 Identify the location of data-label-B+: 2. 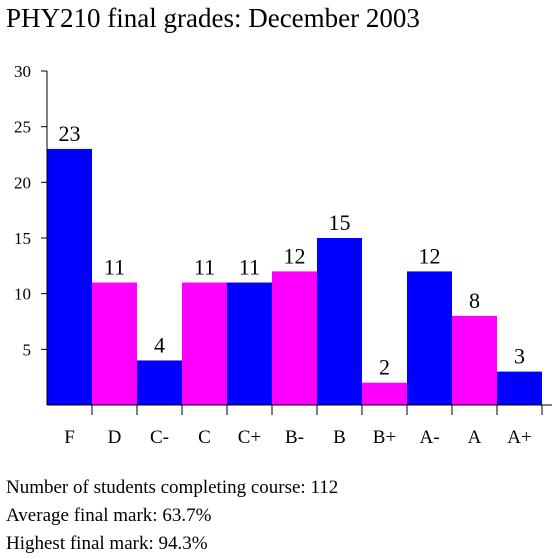
(384, 367).